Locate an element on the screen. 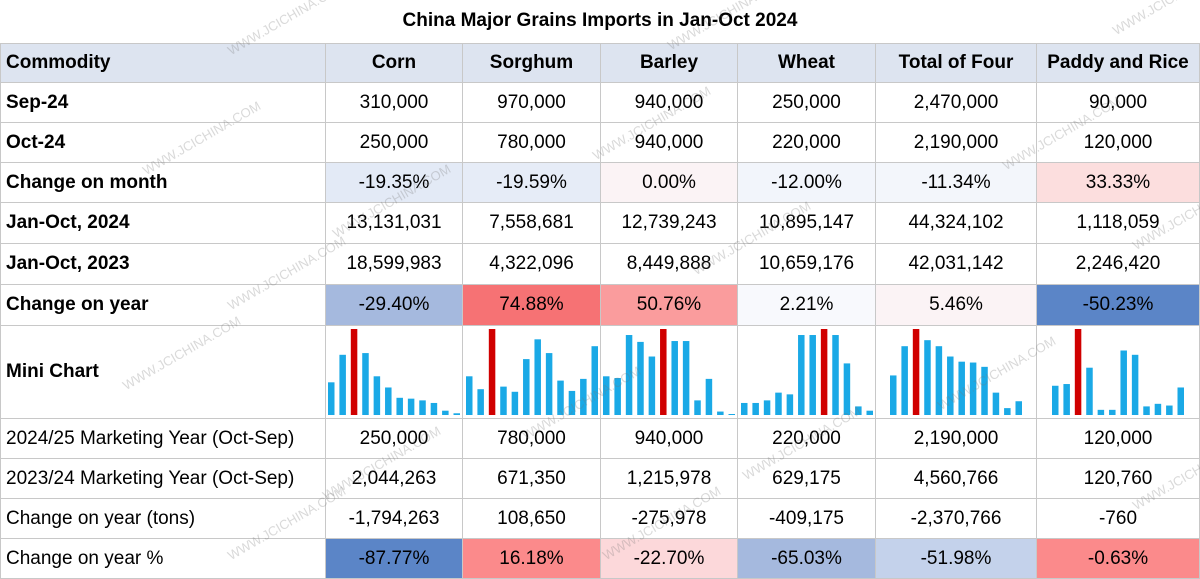  table-cell: 10,895,147 is located at coordinates (806, 223).